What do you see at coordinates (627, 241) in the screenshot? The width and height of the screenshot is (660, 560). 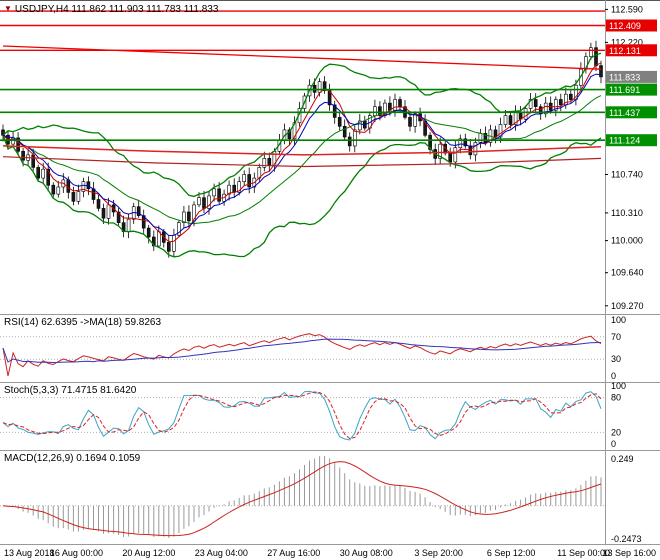 I see `price-tick-label: 110.000` at bounding box center [627, 241].